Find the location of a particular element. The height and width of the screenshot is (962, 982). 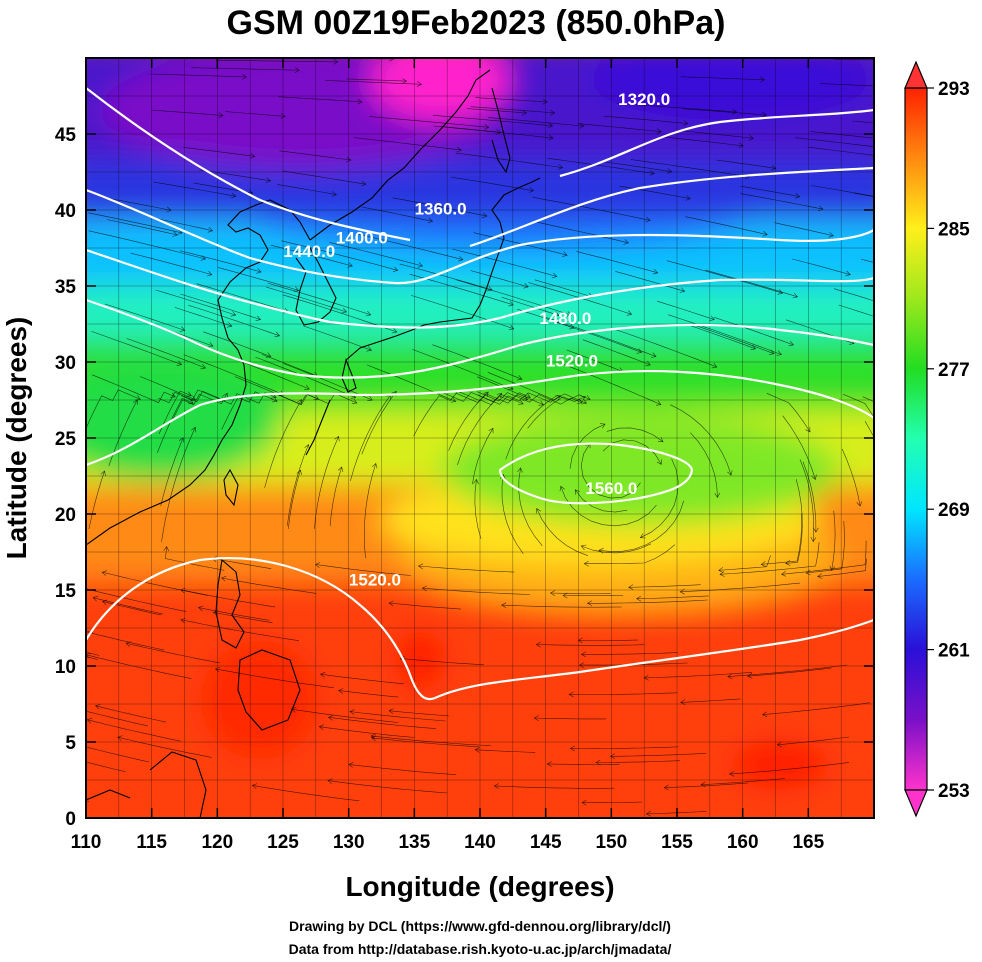

colorbar-label: 261 is located at coordinates (954, 651).